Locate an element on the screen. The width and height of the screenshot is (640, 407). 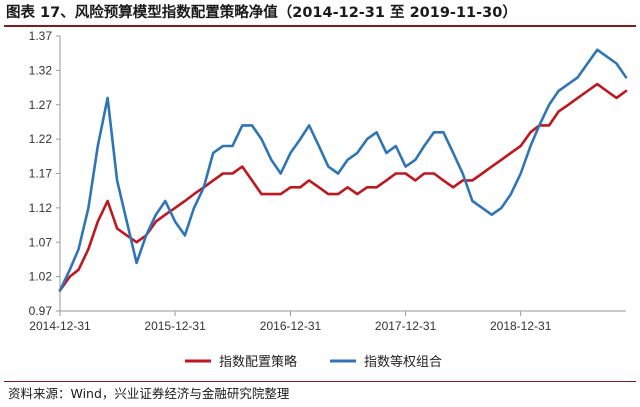
title-divider is located at coordinates (320, 26).